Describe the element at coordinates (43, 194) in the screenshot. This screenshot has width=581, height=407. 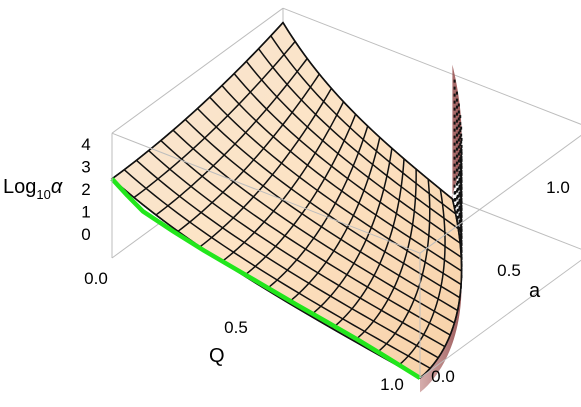
I see `z-axis-label-sub: 10` at that location.